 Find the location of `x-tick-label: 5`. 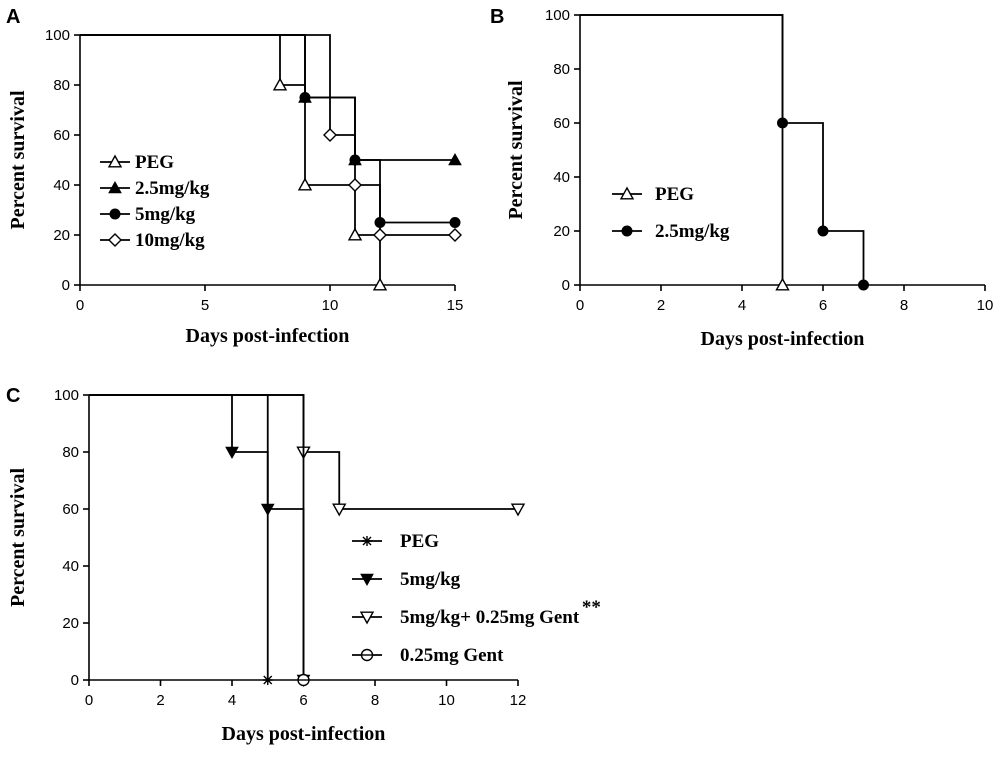

x-tick-label: 5 is located at coordinates (205, 305).